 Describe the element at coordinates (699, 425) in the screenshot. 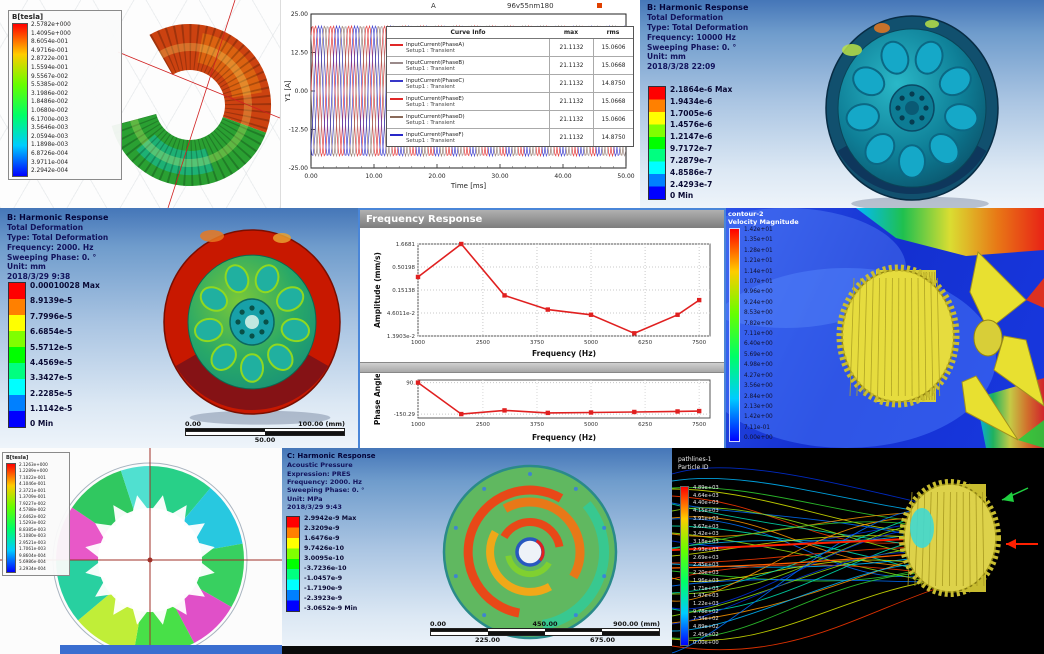

I see `svg-text: 7500` at that location.